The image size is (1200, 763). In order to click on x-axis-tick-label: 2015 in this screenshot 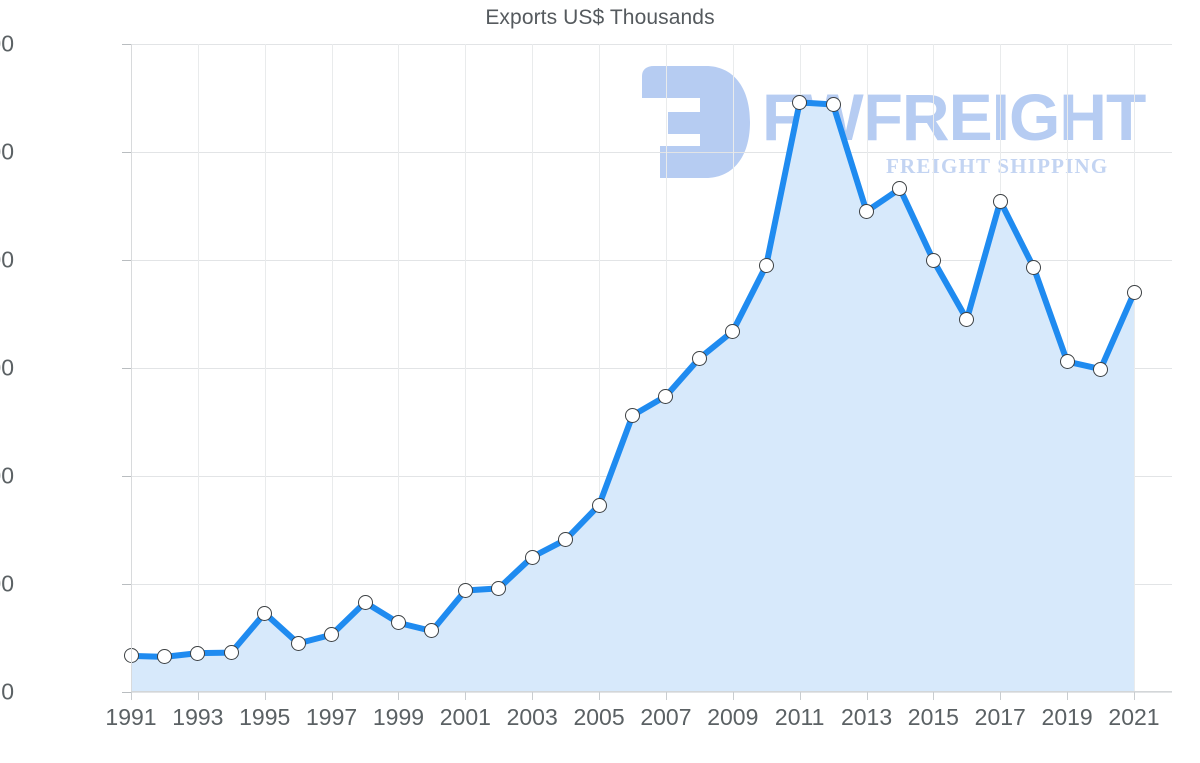, I will do `click(933, 717)`.